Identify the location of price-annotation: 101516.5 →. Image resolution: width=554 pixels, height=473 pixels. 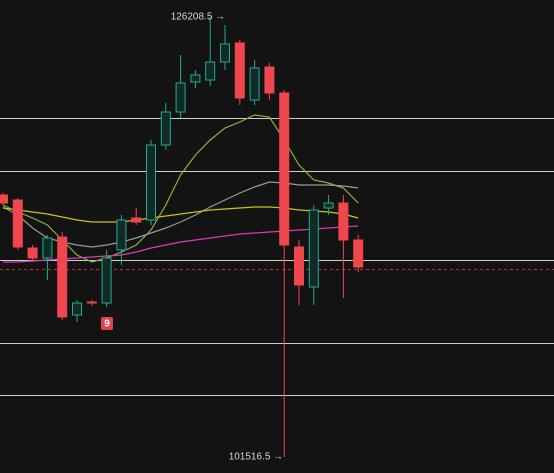
(256, 457).